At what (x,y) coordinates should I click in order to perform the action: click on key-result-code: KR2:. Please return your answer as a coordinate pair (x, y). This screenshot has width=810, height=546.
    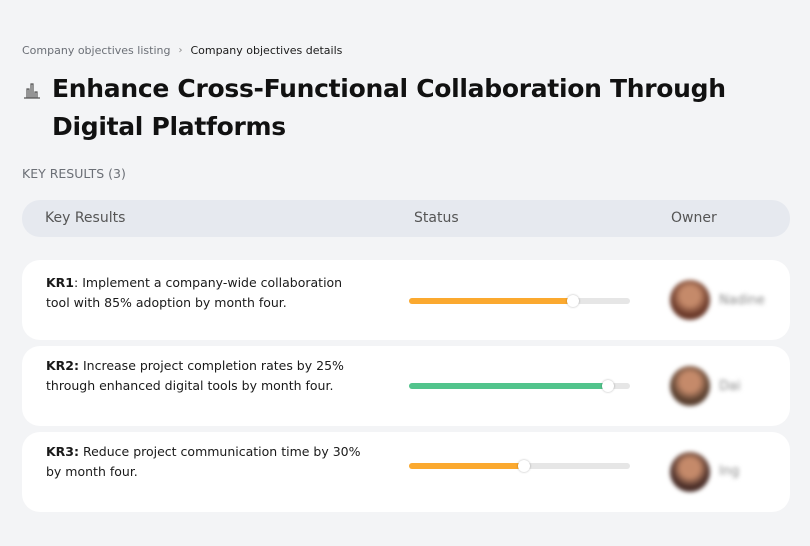
    Looking at the image, I should click on (63, 365).